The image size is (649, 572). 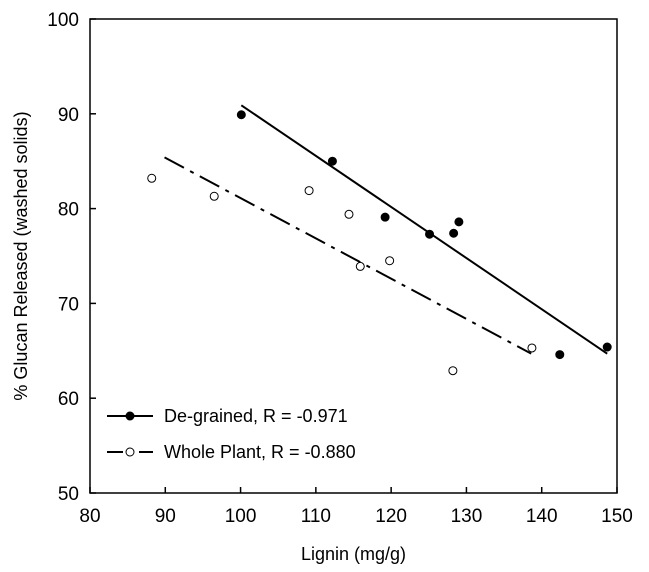 I want to click on x-tick-label: 80, so click(x=89, y=516).